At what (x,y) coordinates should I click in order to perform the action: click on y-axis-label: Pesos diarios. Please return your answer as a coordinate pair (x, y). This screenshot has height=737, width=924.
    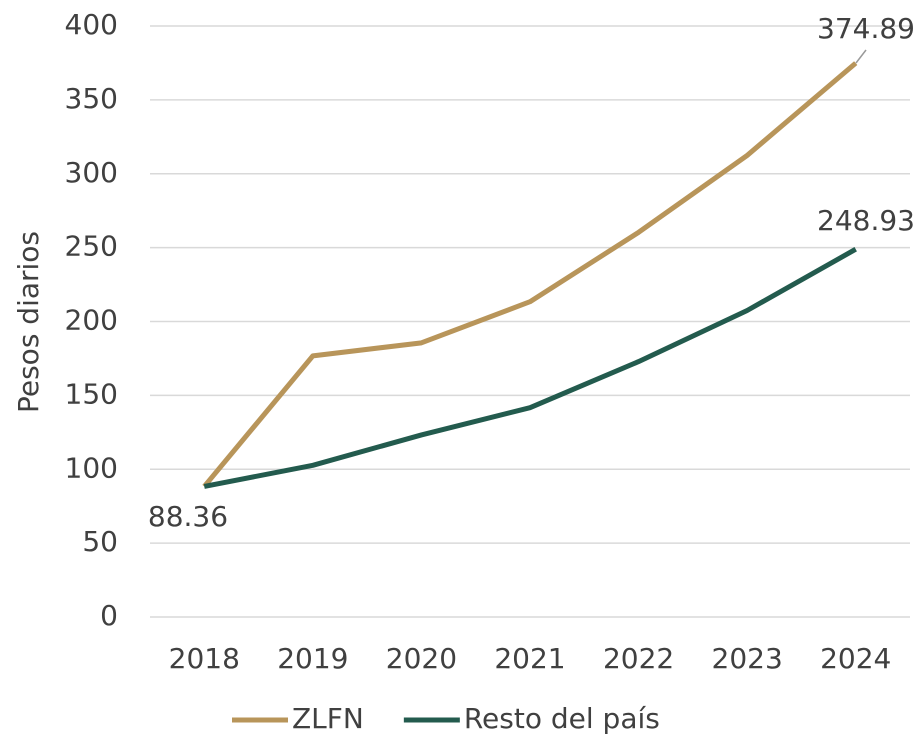
    Looking at the image, I should click on (28, 322).